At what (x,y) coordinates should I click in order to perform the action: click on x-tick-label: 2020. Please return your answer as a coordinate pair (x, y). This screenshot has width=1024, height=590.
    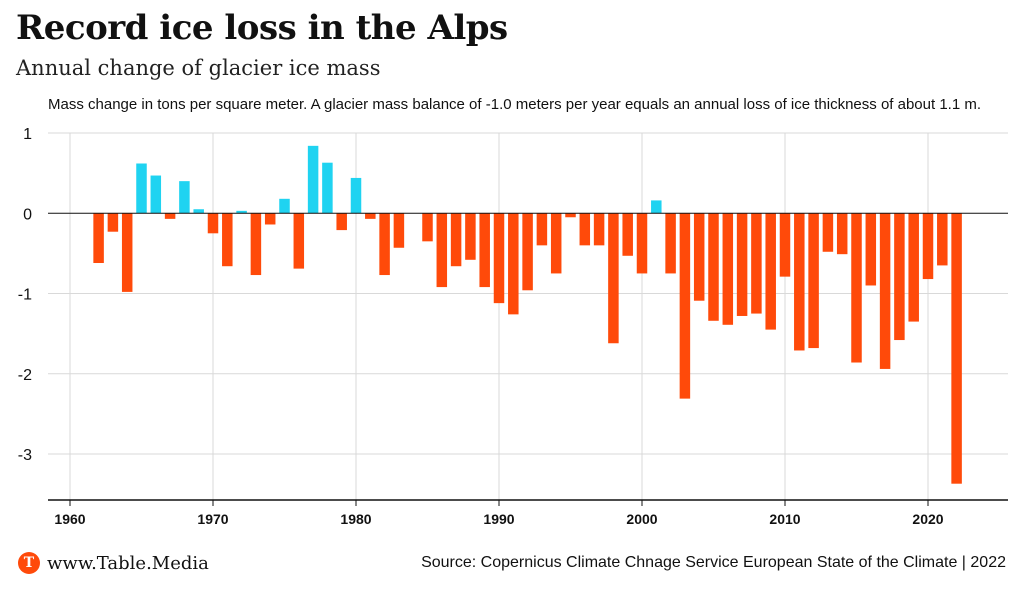
    Looking at the image, I should click on (927, 519).